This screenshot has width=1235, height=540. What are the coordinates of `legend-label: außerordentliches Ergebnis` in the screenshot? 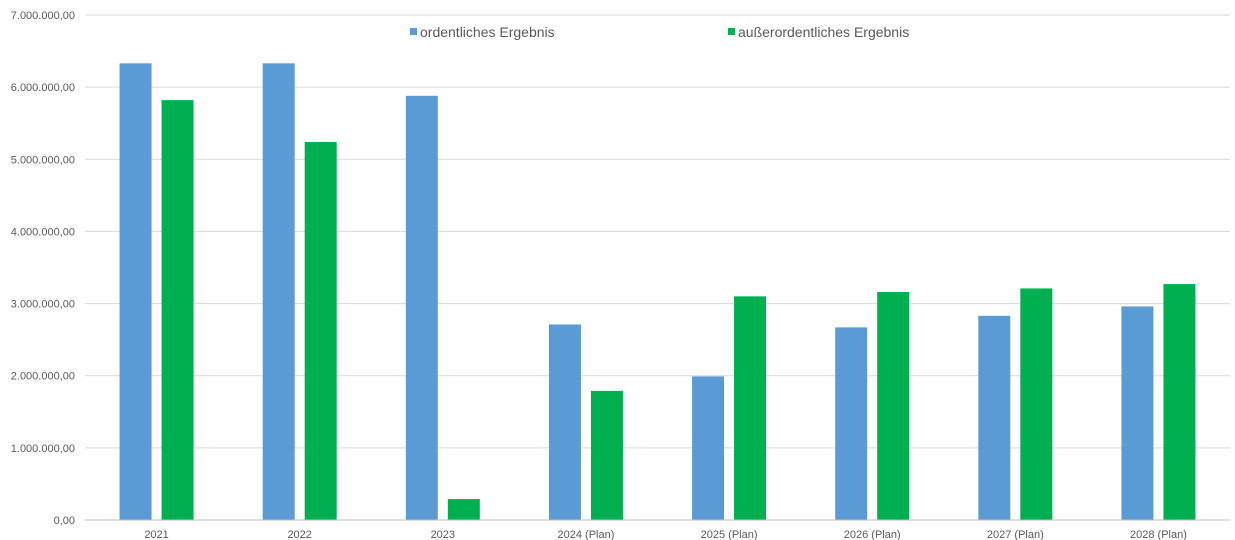 It's located at (823, 32).